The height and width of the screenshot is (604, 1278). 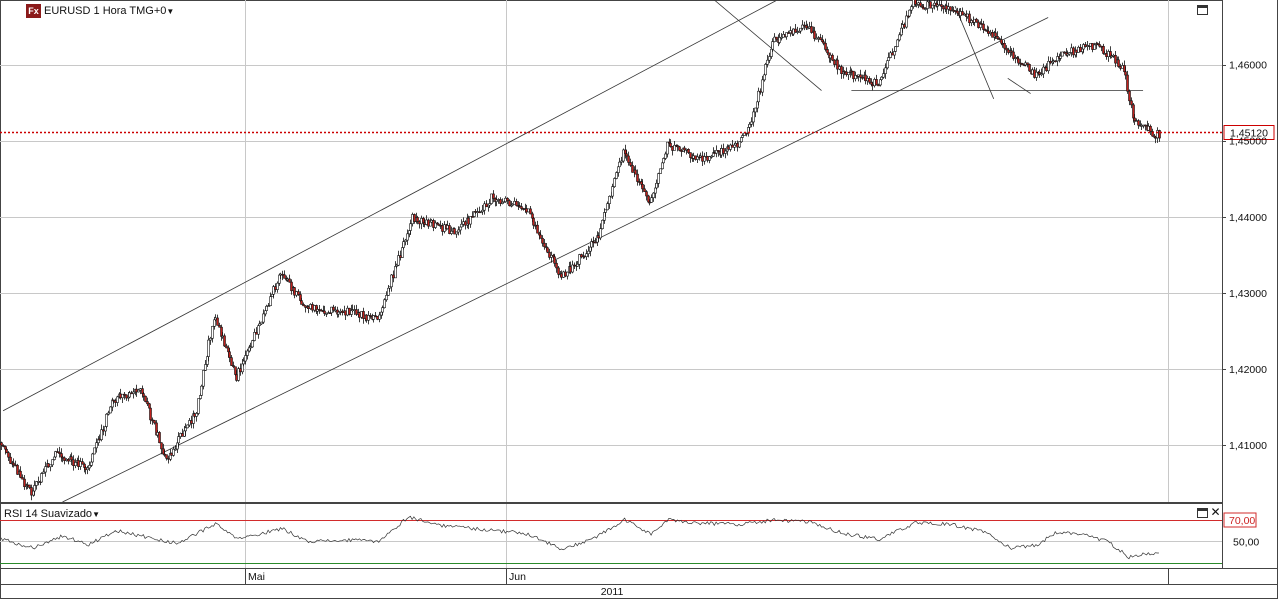 I want to click on rsi-indicator-selector: RSI 14 Suavizado▼, so click(x=52, y=514).